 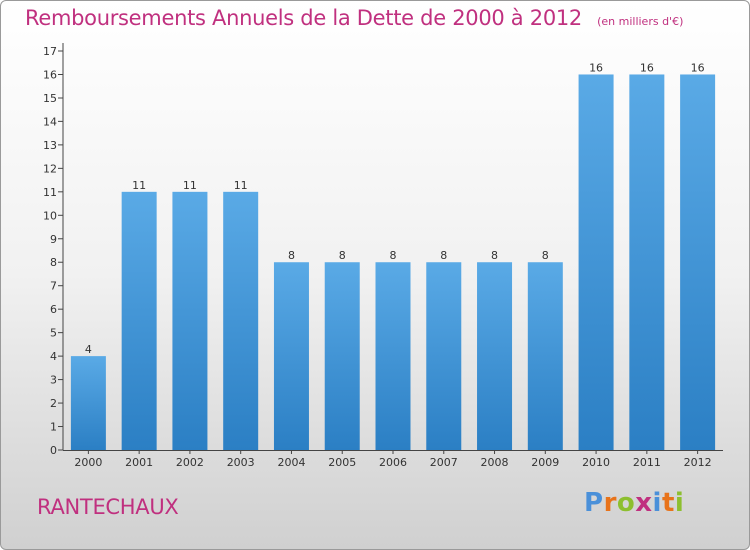 I want to click on y-tick-label: 13, so click(x=50, y=145).